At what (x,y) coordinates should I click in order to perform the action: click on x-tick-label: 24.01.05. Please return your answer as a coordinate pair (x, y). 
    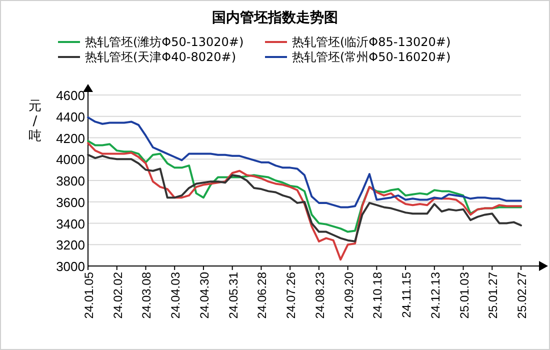
    Looking at the image, I should click on (89, 295).